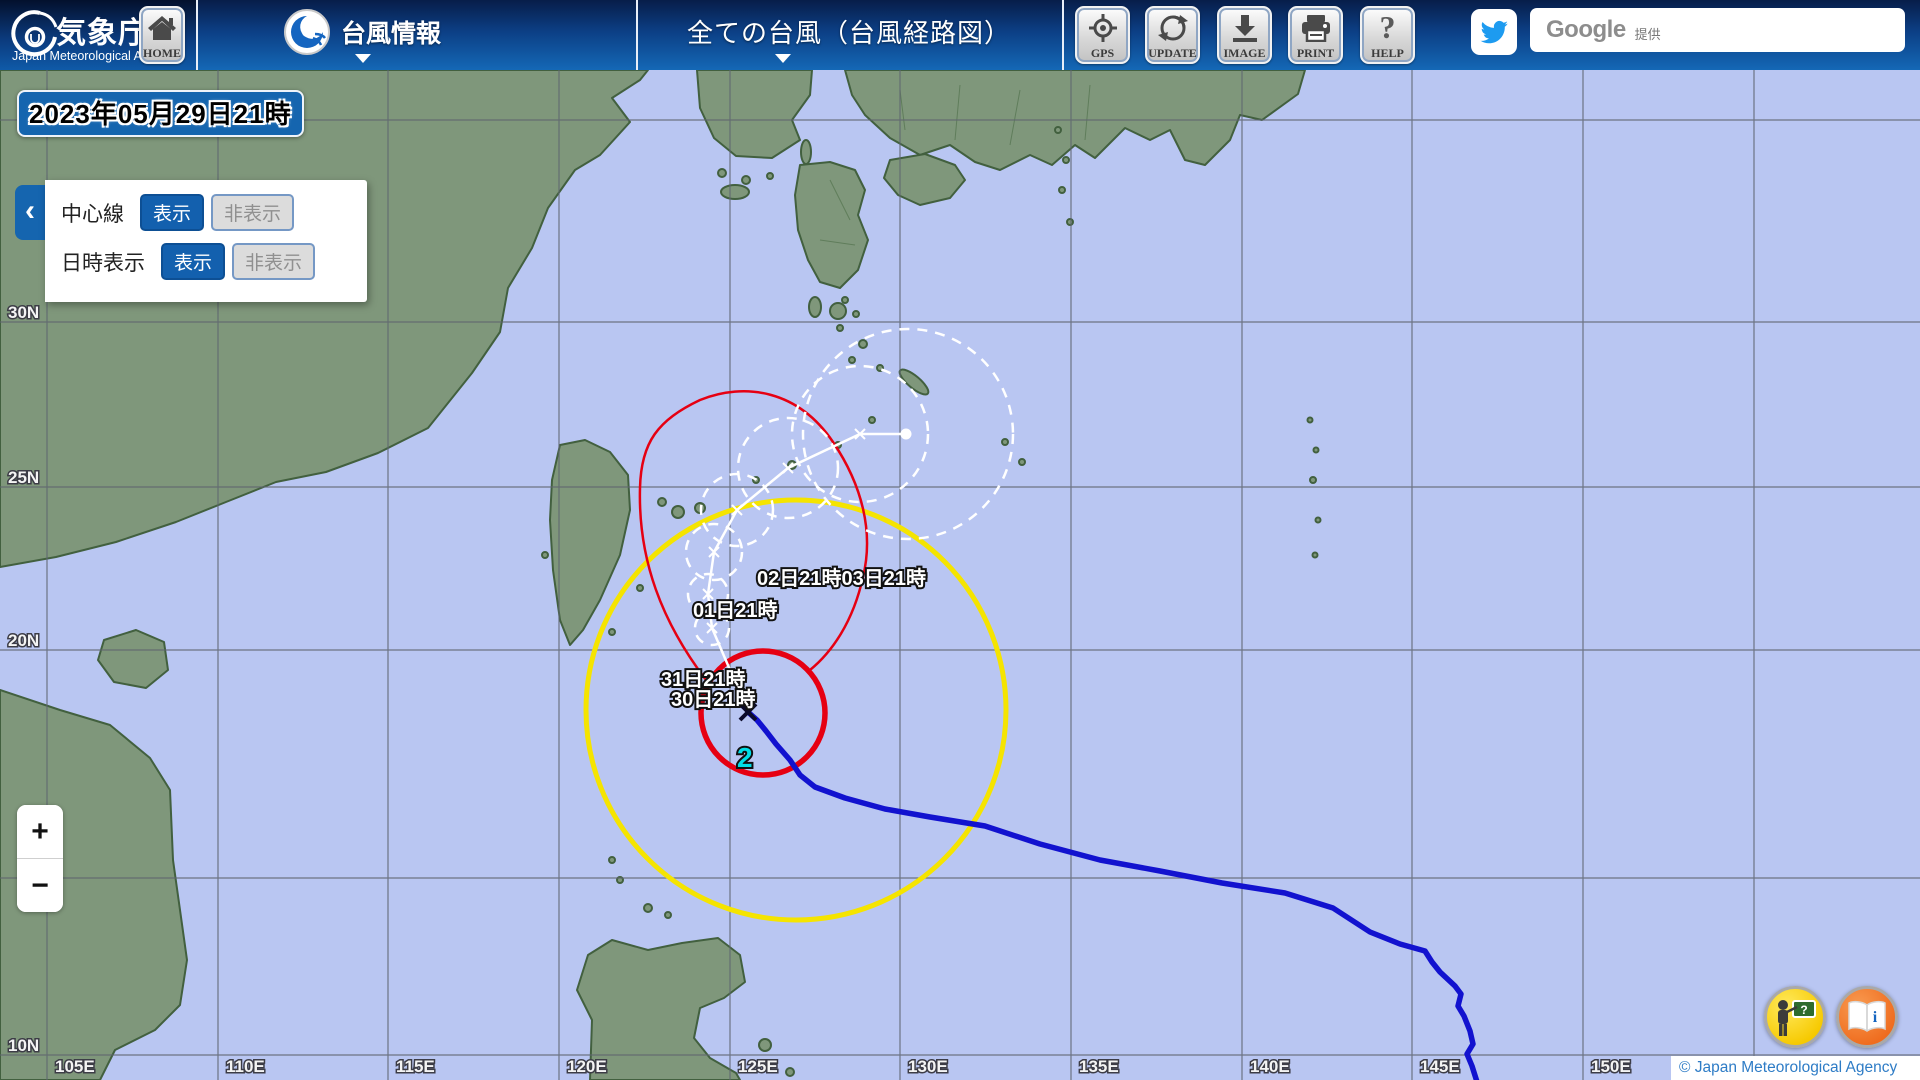  Describe the element at coordinates (1647, 34) in the screenshot. I see `search-provided-label: 提供` at that location.